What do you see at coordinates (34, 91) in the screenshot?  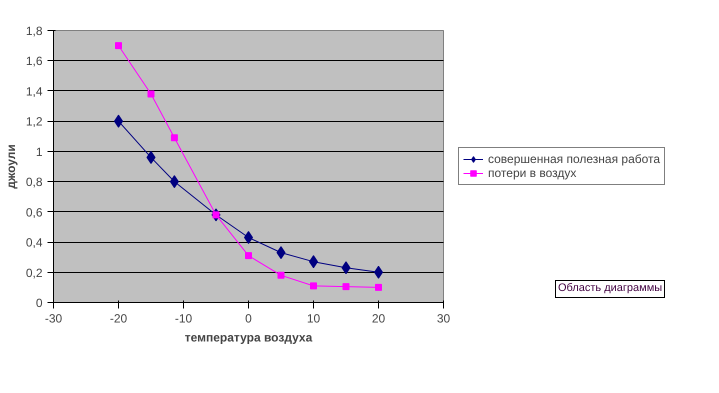 I see `y-tick-label: 1,4` at bounding box center [34, 91].